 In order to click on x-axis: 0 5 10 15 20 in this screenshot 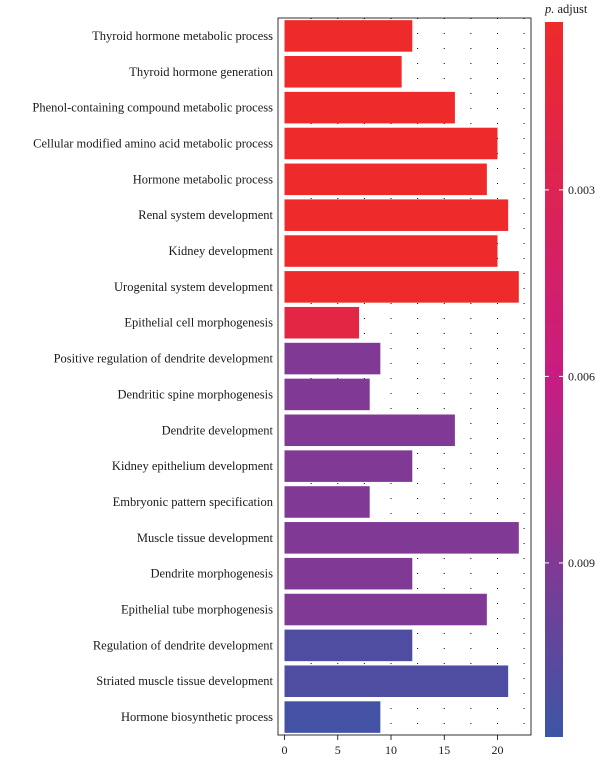, I will do `click(393, 746)`.